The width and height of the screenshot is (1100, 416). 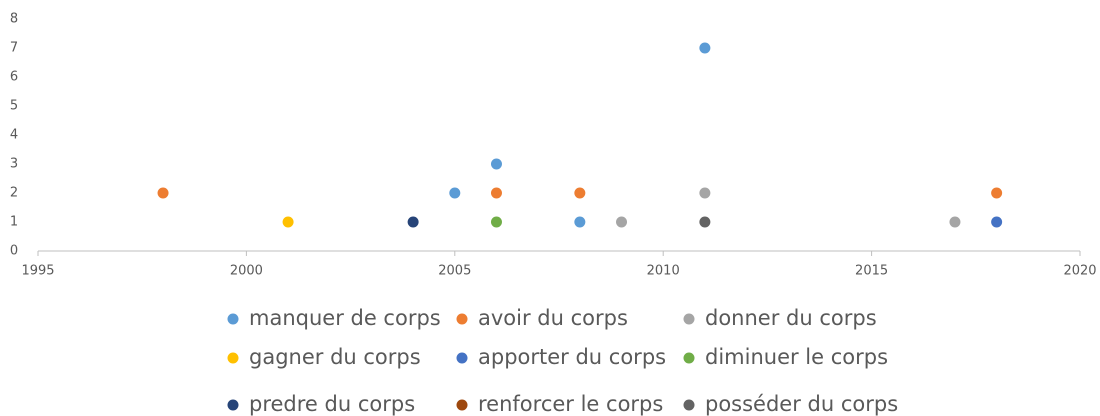 What do you see at coordinates (791, 318) in the screenshot?
I see `legend-label: donner du corps` at bounding box center [791, 318].